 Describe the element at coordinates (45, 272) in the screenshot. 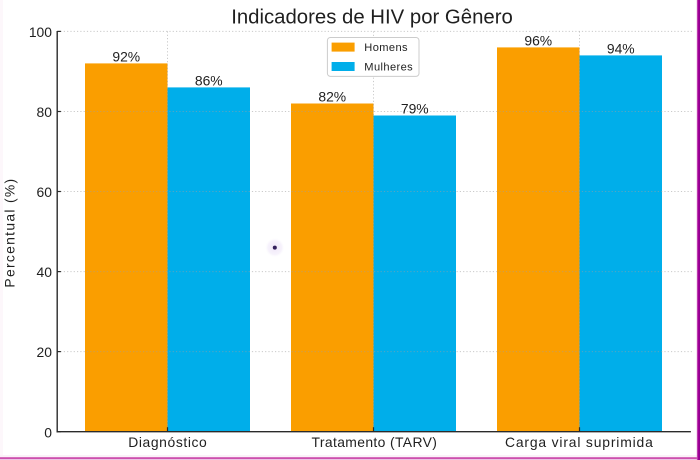

I see `svg-text: 40` at that location.